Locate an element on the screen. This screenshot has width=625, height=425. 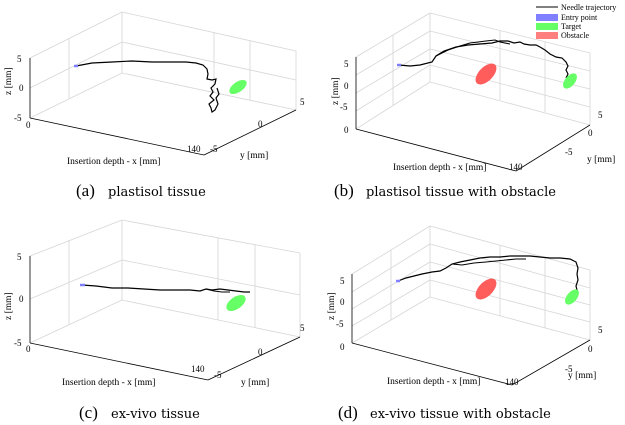
legend-entry-label: Entry point is located at coordinates (579, 17).